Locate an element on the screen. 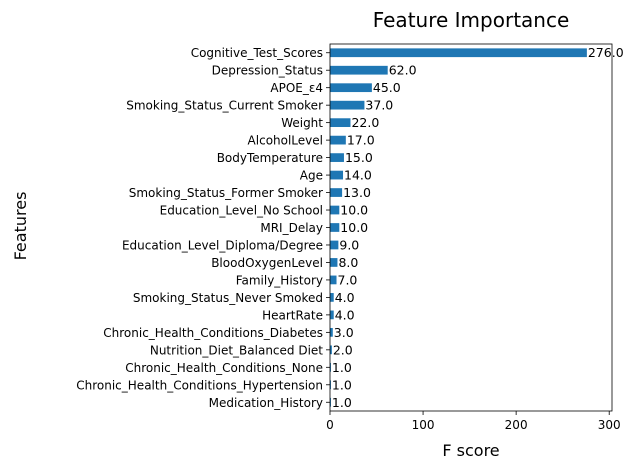 The image size is (637, 470). y-tick-label: Education_Level_No School is located at coordinates (241, 211).